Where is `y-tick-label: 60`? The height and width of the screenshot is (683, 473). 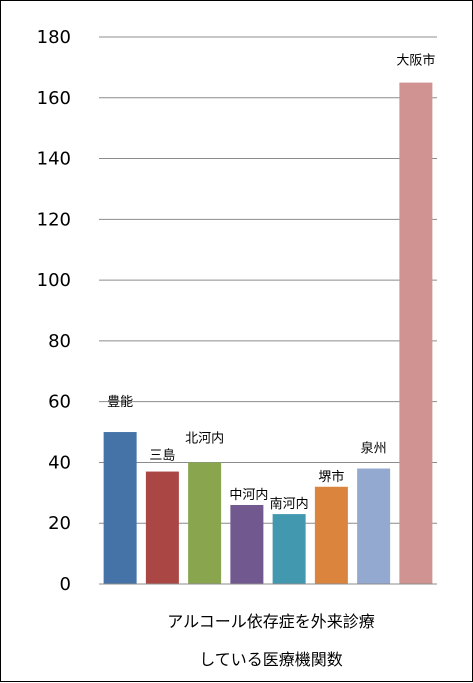
y-tick-label: 60 is located at coordinates (59, 402).